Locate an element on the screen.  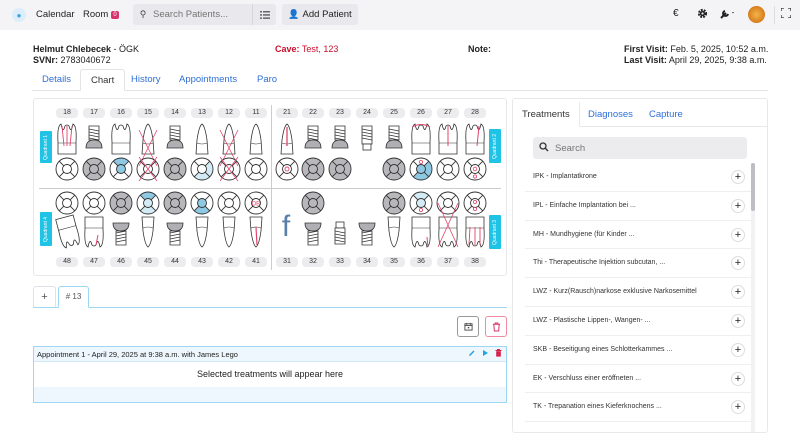
tab-treatments: Treatments is located at coordinates (546, 114).